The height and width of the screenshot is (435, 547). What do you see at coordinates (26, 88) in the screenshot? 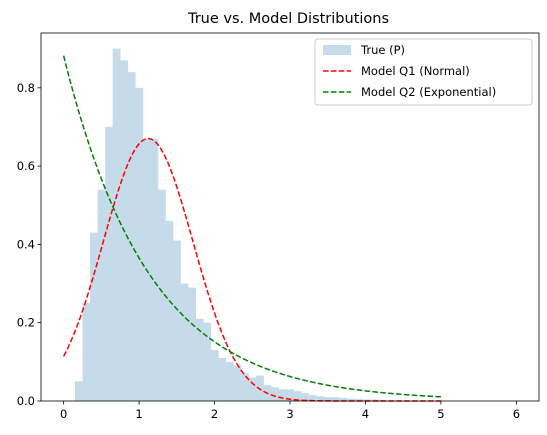
I see `y-tick-label: 0.8` at bounding box center [26, 88].